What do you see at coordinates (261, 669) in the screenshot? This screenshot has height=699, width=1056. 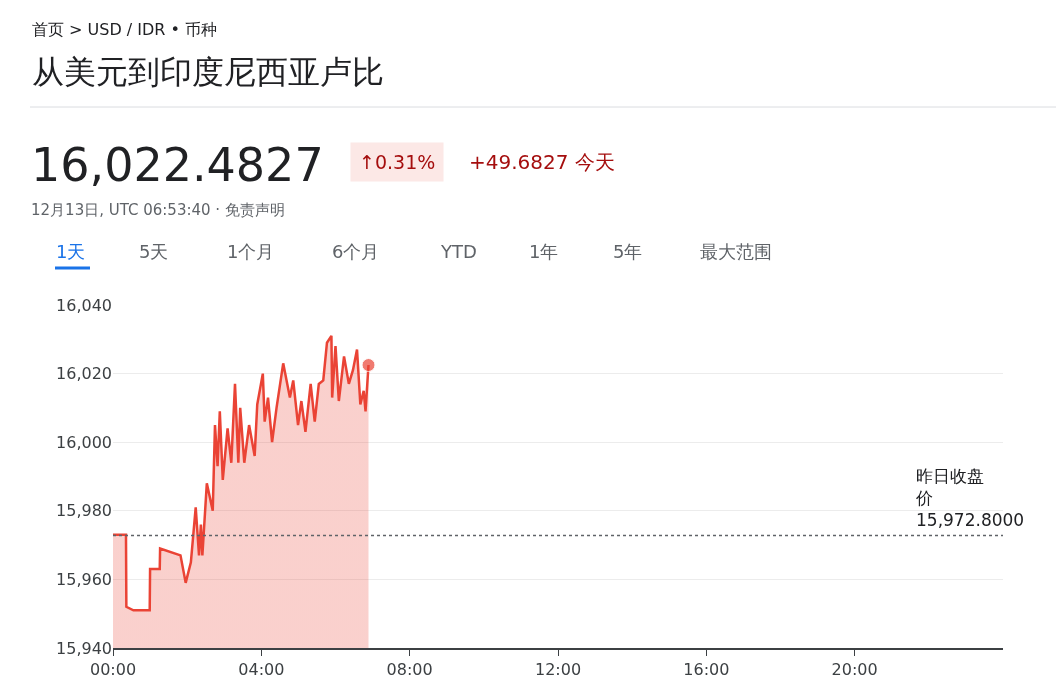 I see `x-tick-label: 04:00` at bounding box center [261, 669].